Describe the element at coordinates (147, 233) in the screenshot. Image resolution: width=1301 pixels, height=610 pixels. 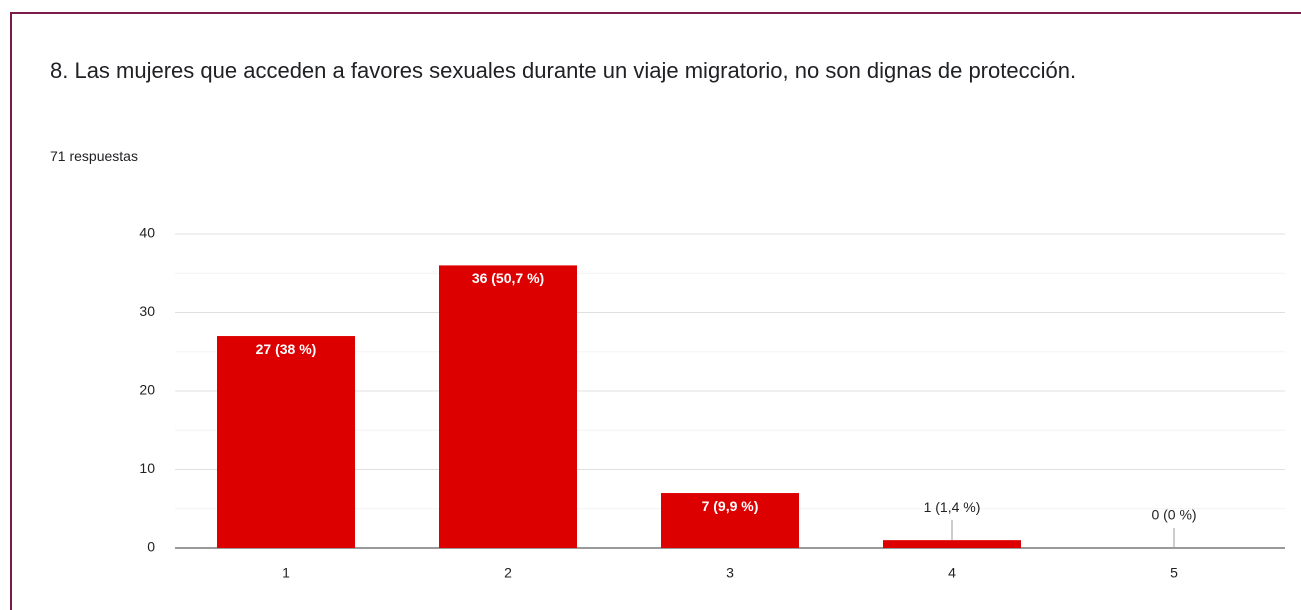
I see `y-tick-label: 40` at that location.